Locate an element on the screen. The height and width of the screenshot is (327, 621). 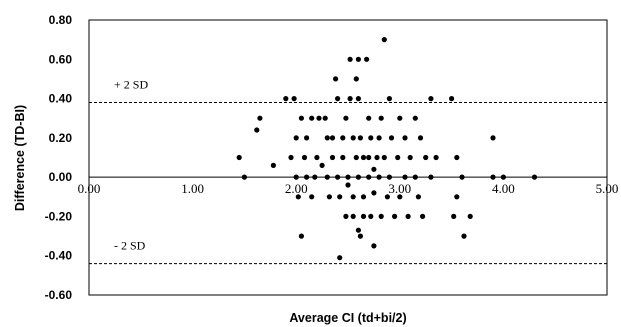
x-tick-labels: 0.00 1.00 2.00 3.00 4.00 5.00 is located at coordinates (348, 188).